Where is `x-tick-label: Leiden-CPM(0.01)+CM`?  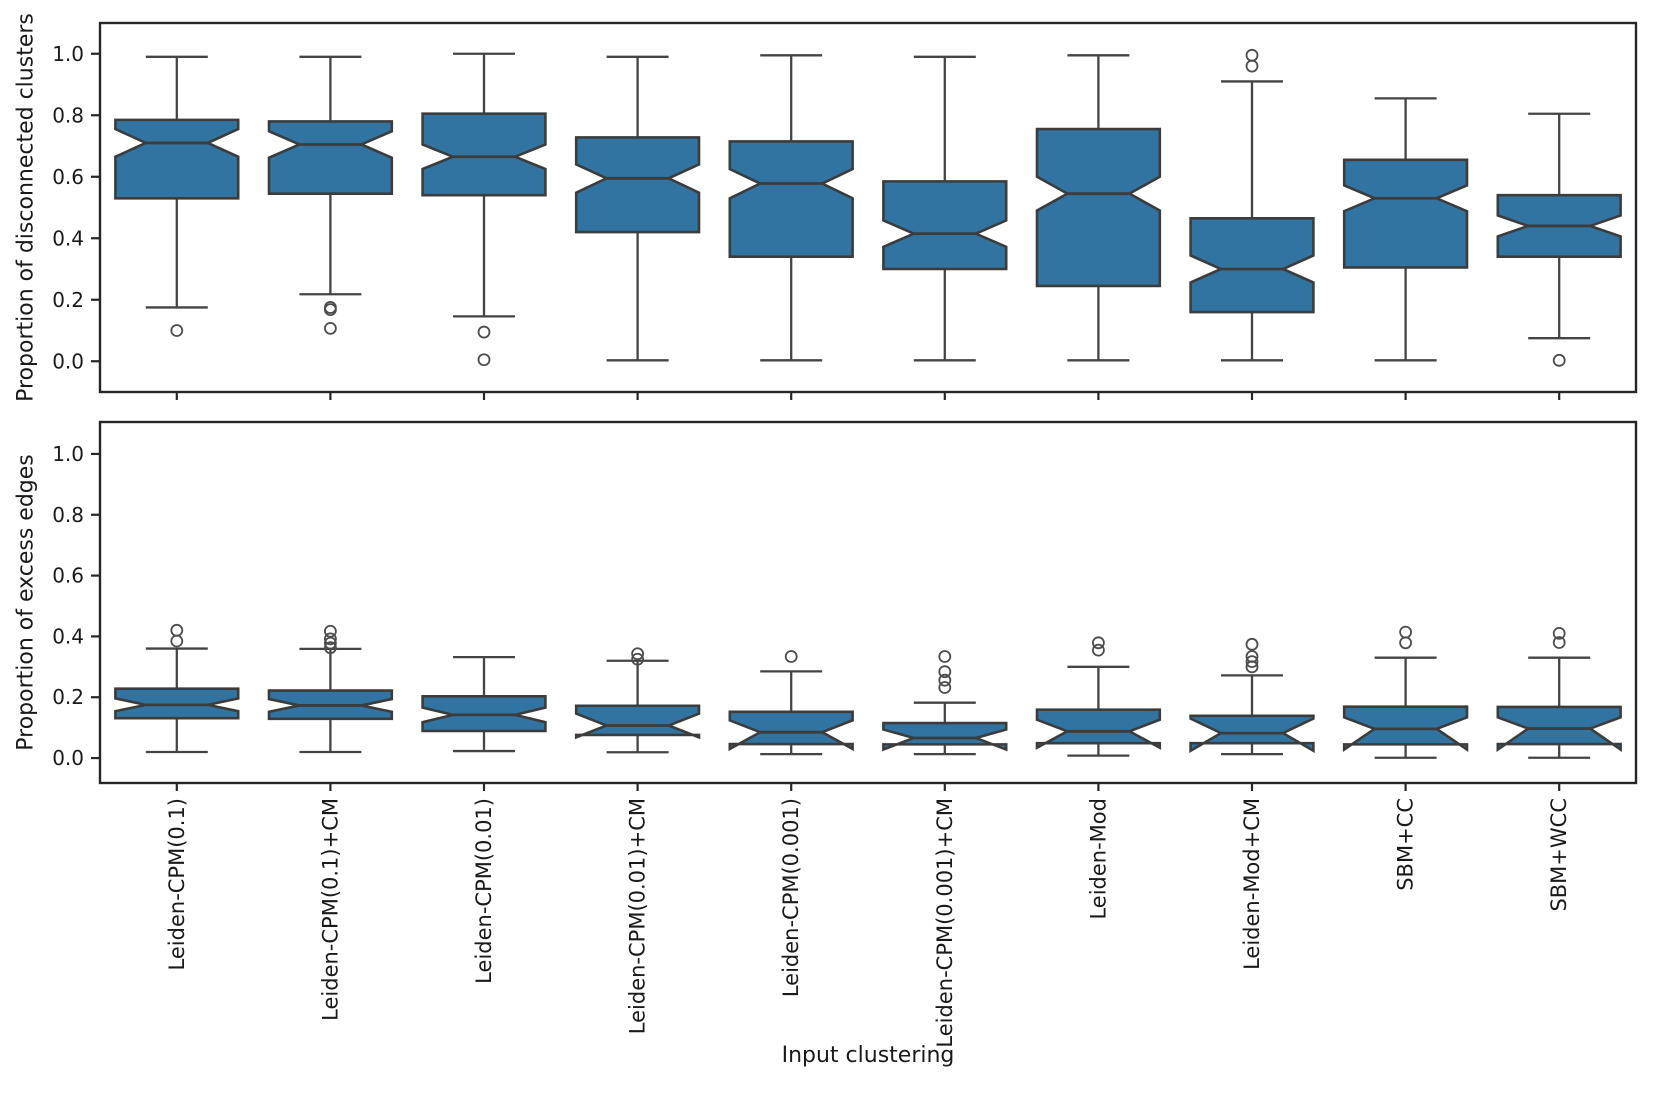
x-tick-label: Leiden-CPM(0.01)+CM is located at coordinates (638, 916).